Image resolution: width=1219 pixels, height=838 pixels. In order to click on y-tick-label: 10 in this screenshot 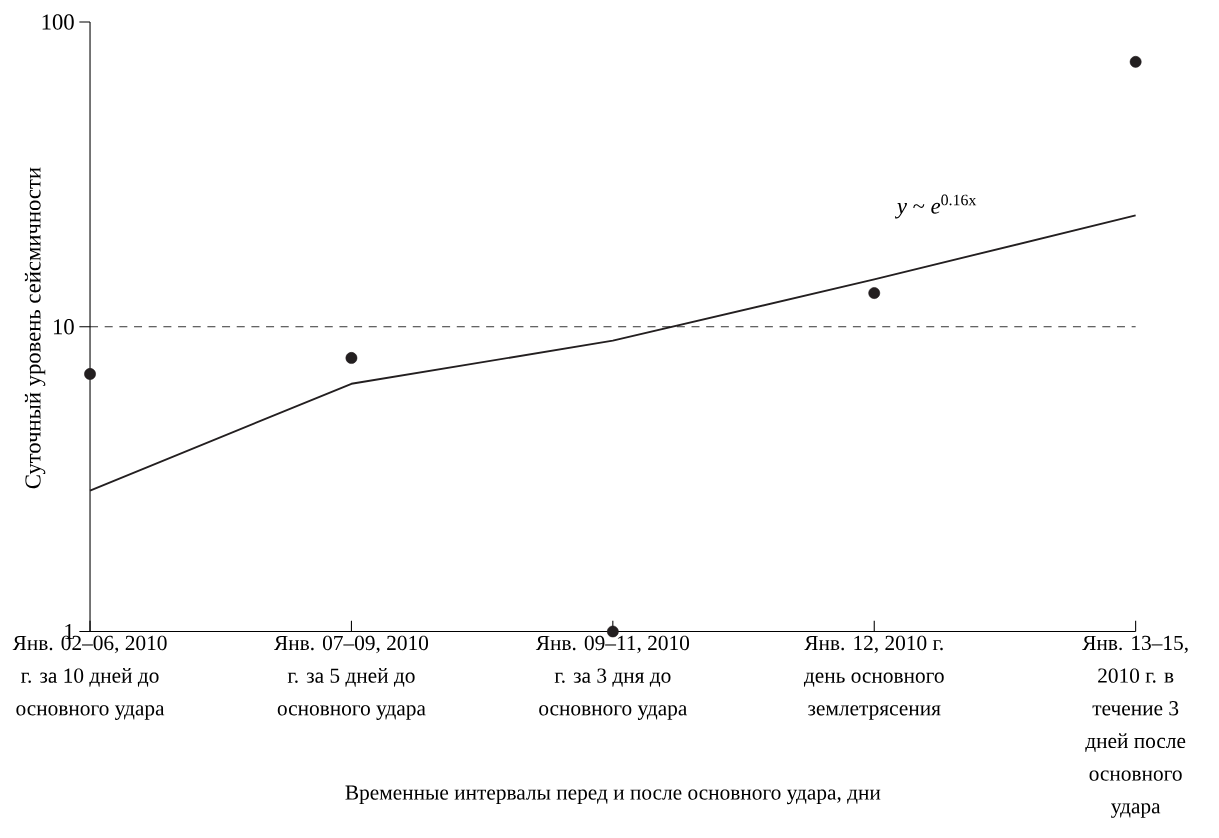, I will do `click(63, 327)`.